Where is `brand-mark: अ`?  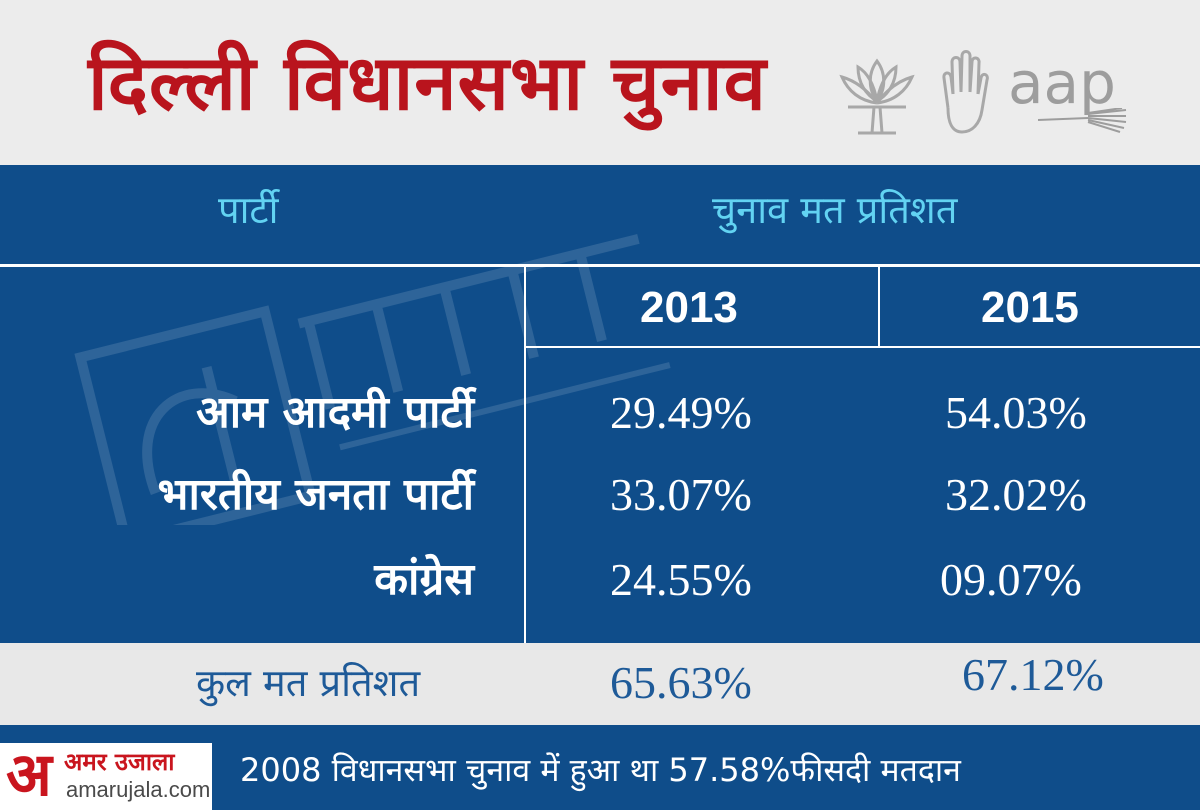 brand-mark: अ is located at coordinates (29, 775).